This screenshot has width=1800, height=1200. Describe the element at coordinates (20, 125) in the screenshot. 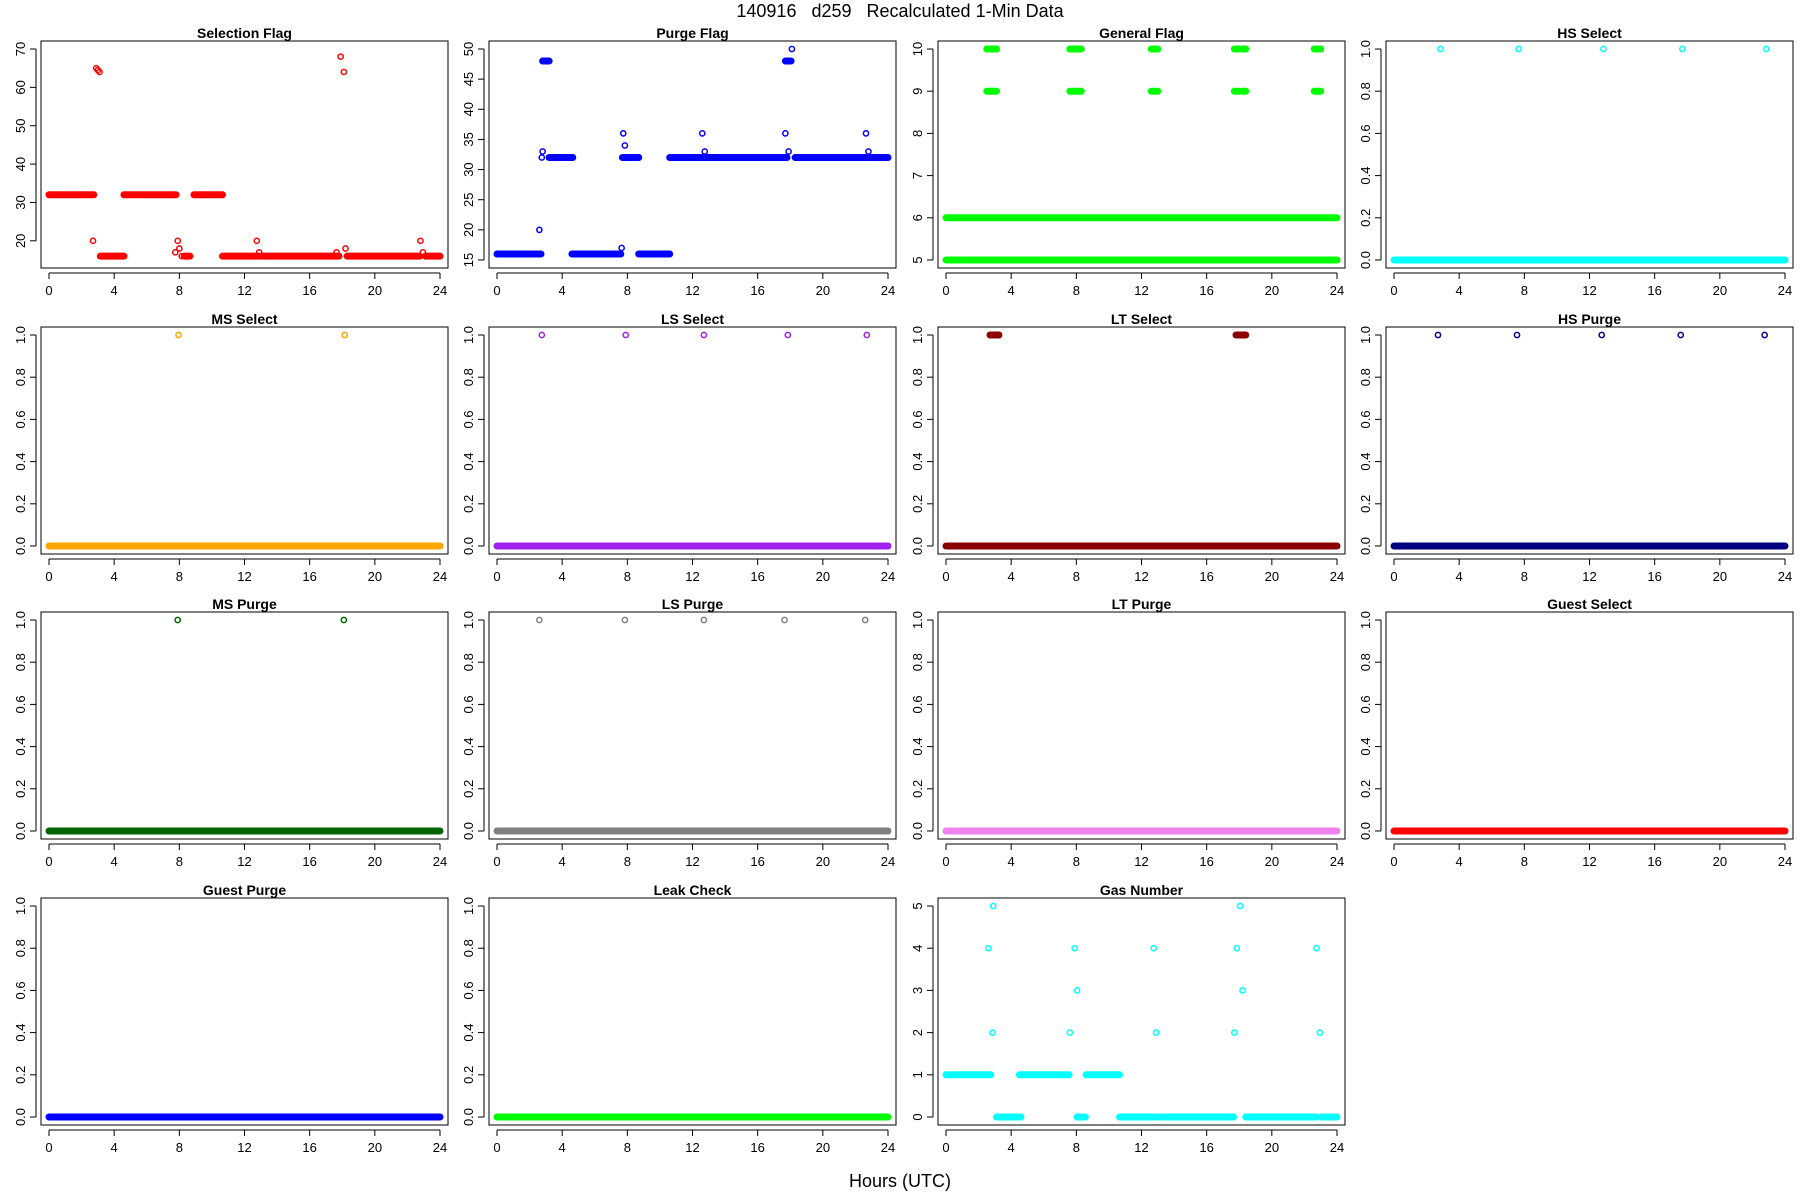

I see `y-tick-label: 50` at that location.